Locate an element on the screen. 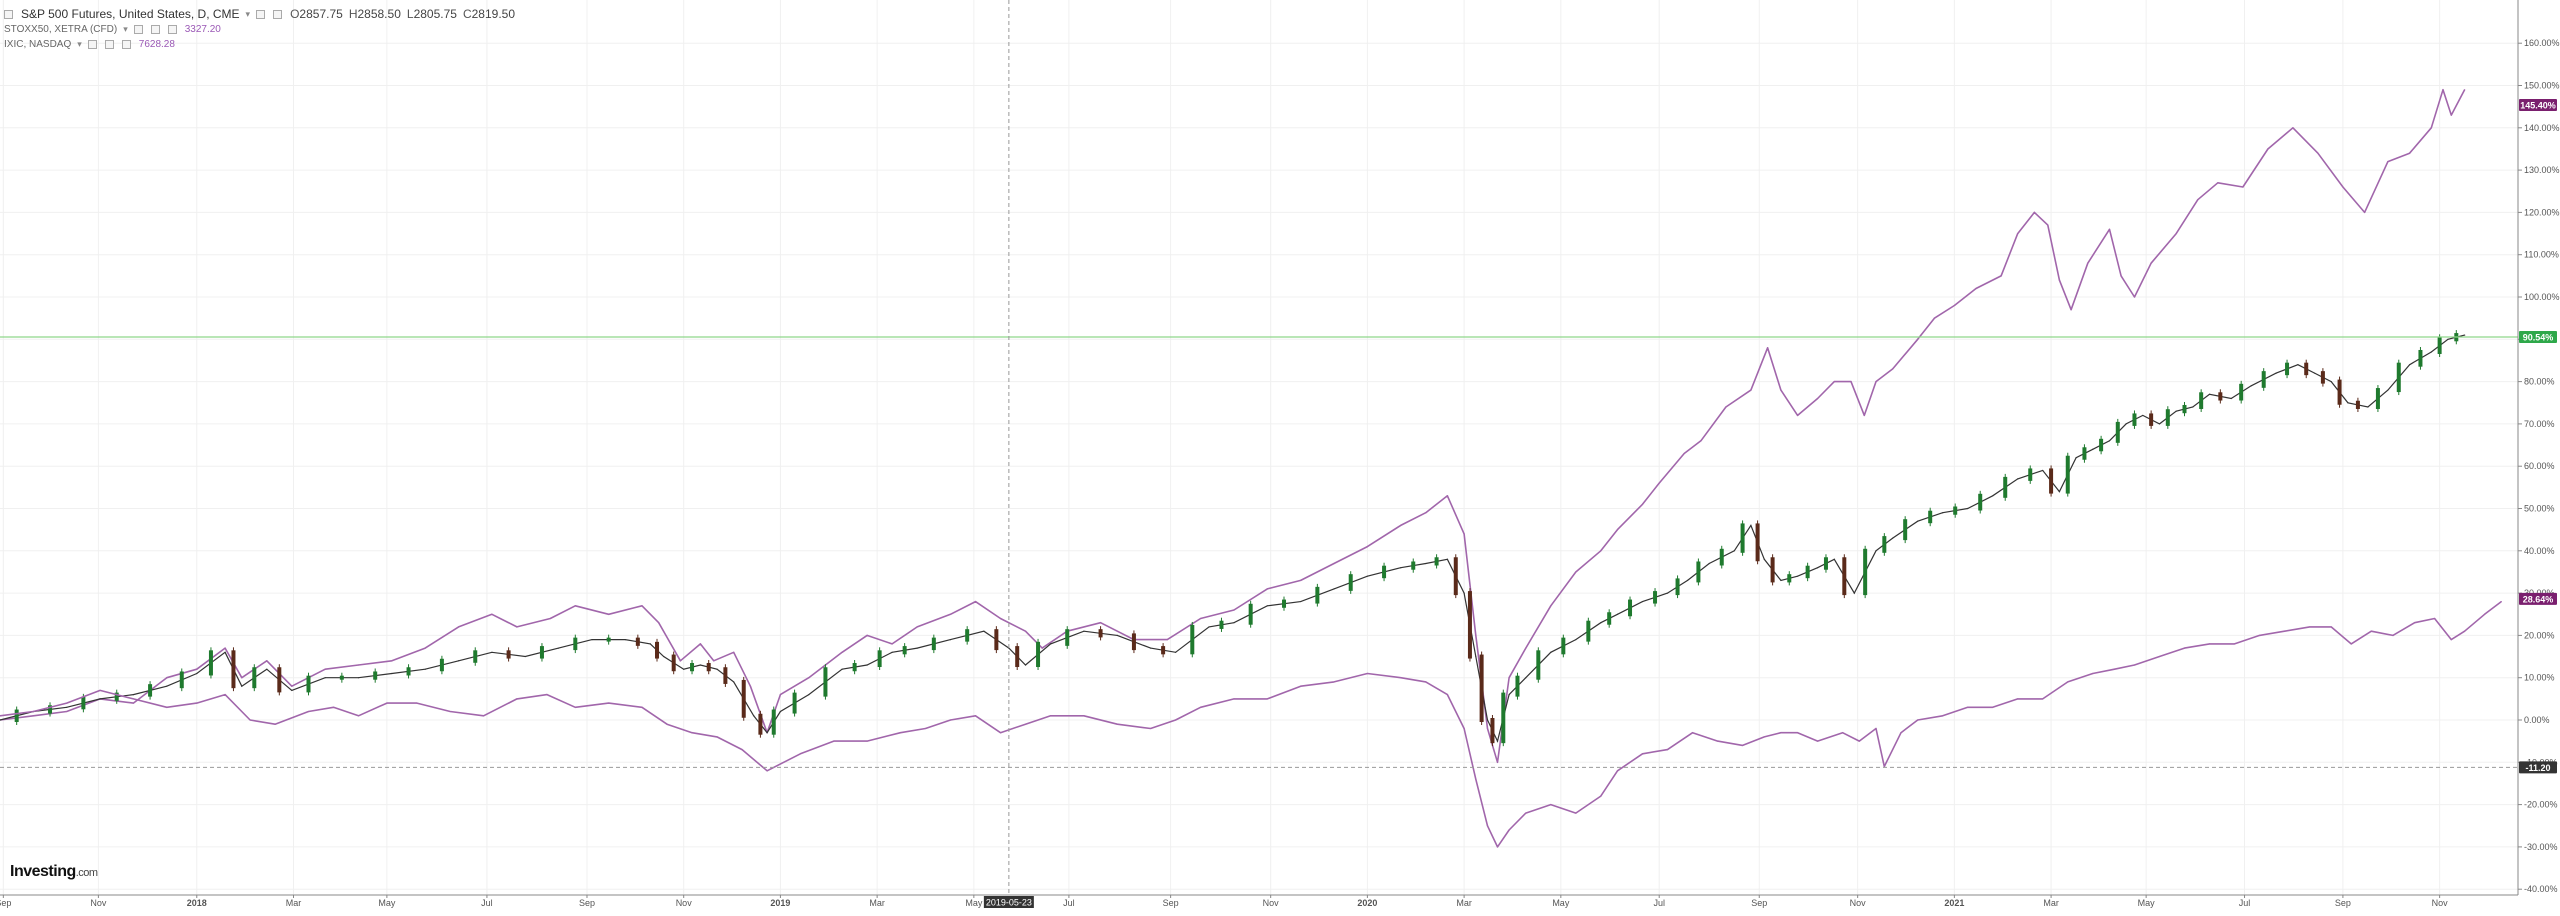 The image size is (2560, 916). legend-series2-row: STOXX50, XETRA (CFD) ▾ 3327.20 is located at coordinates (259, 29).